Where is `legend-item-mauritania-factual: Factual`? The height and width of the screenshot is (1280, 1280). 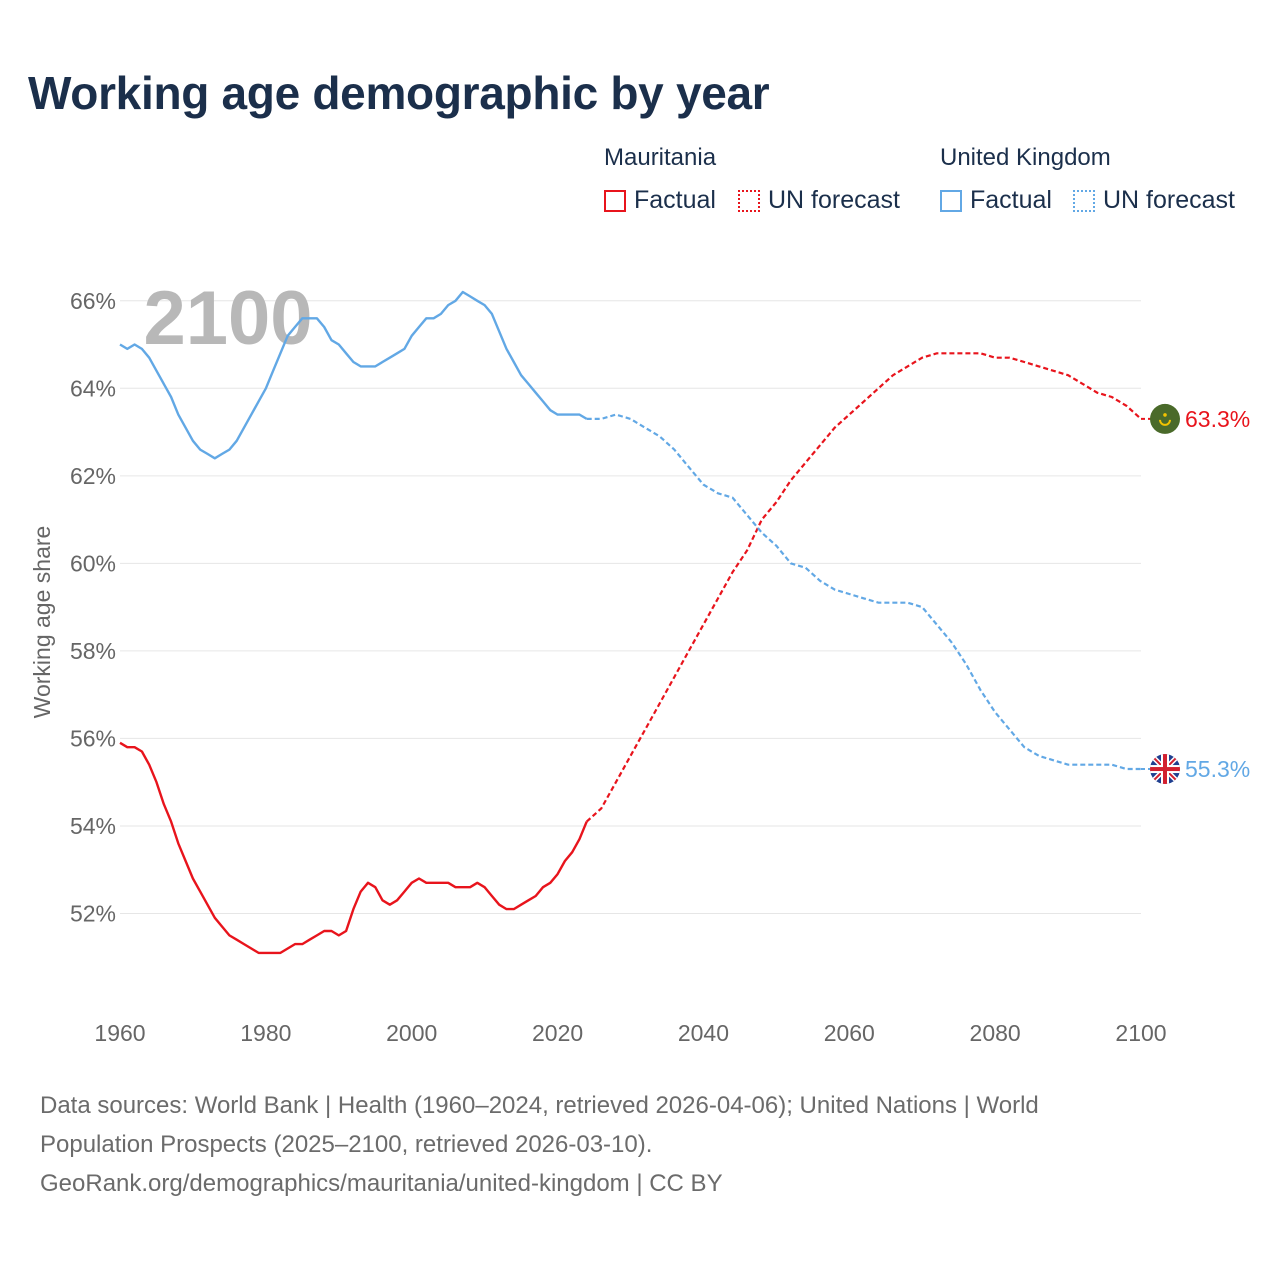 legend-item-mauritania-factual: Factual is located at coordinates (660, 200).